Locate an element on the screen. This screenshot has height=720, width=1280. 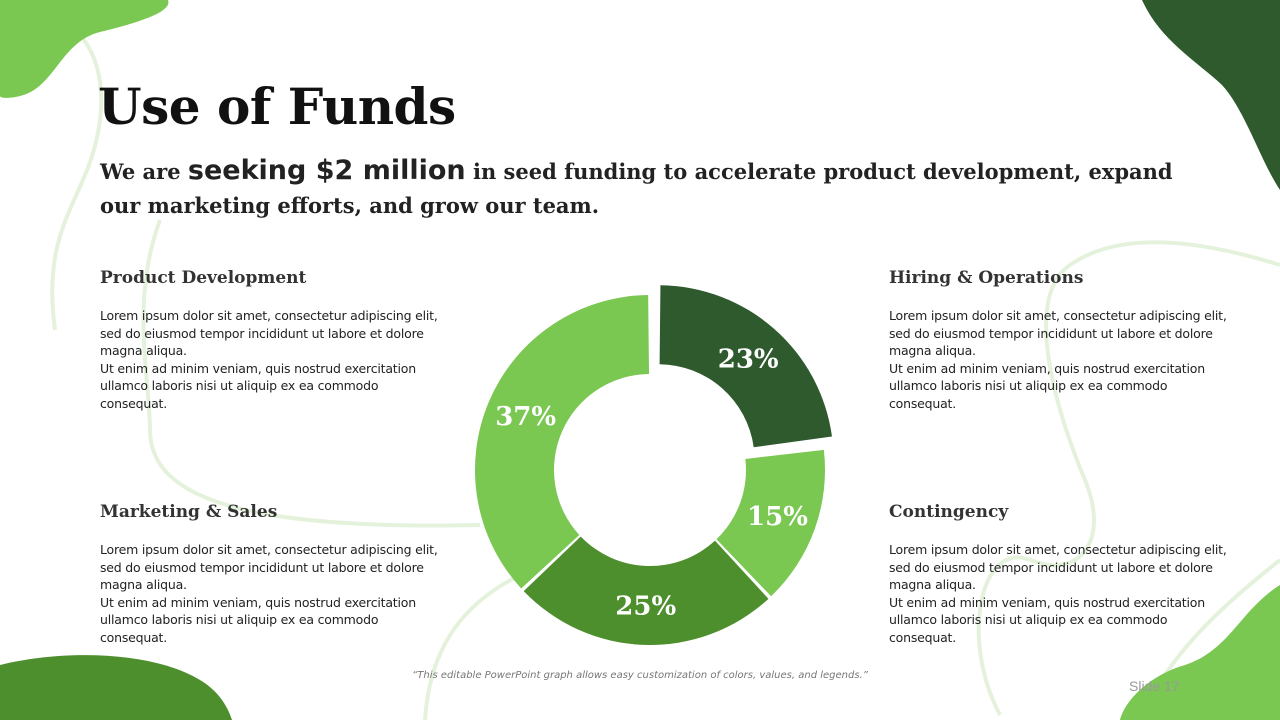
use-of-funds-donut-chart: 23% 15% 25% 37% is located at coordinates (653, 465).